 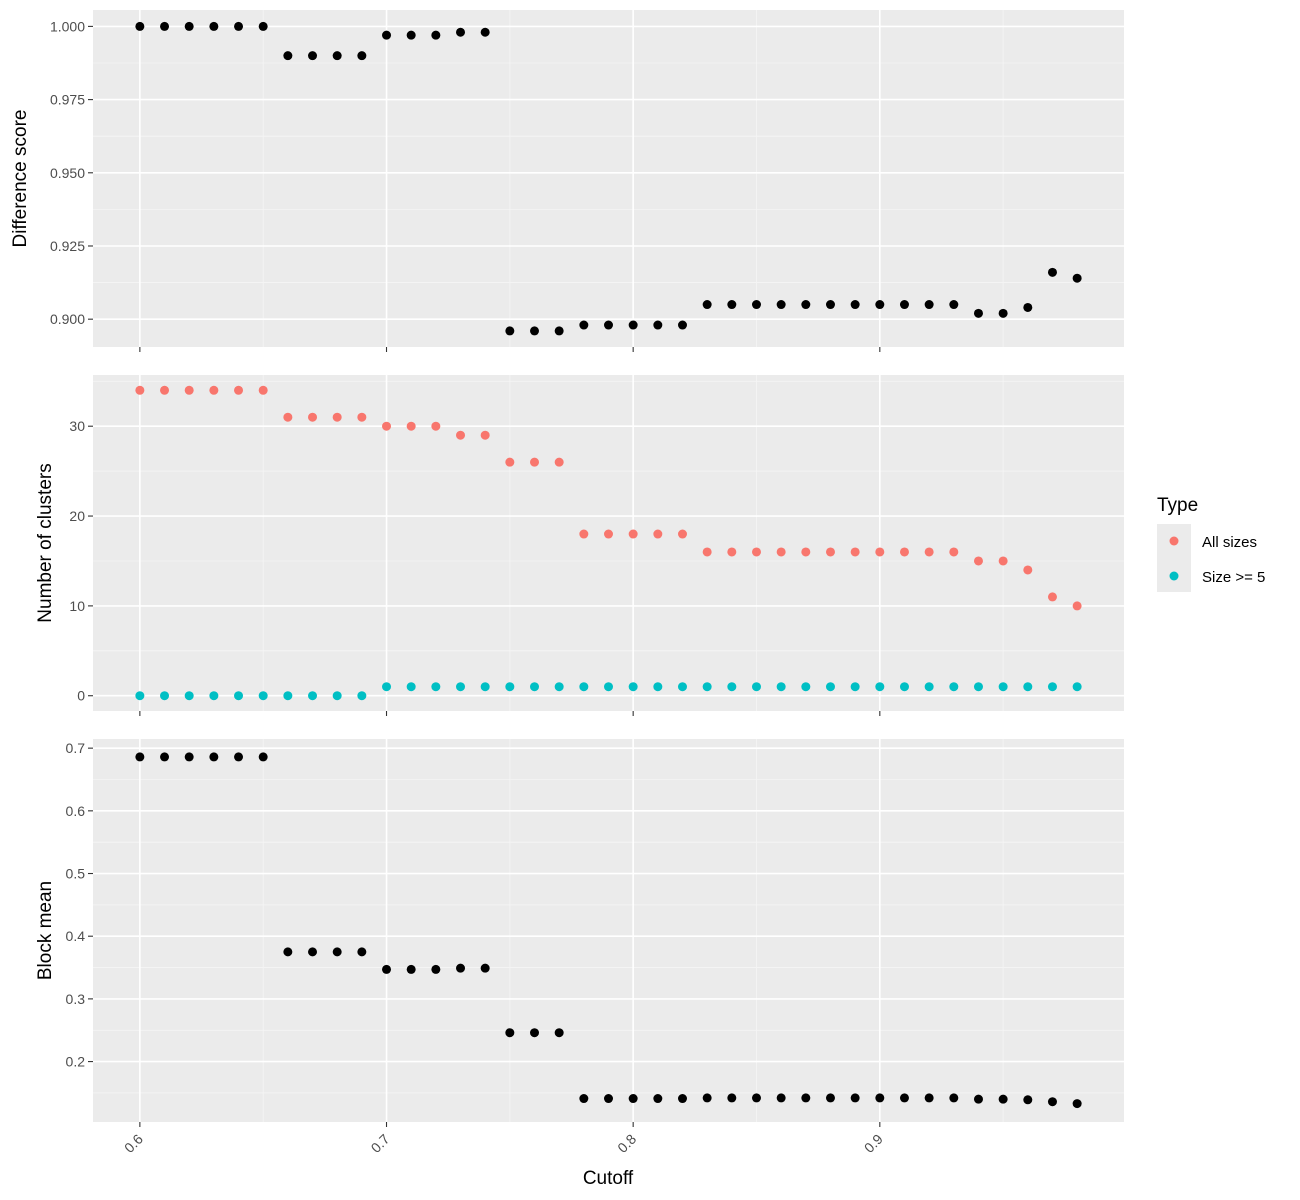 What do you see at coordinates (608, 498) in the screenshot?
I see `series-all-sizes` at bounding box center [608, 498].